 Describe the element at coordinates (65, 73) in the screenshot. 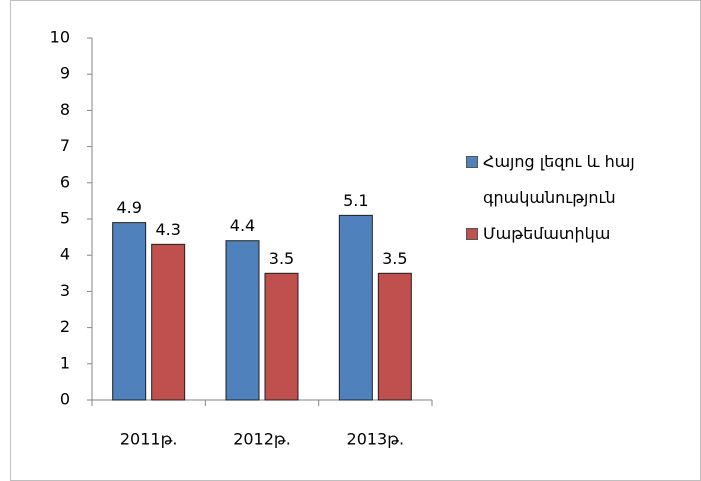

I see `y-tick-label: 9` at that location.